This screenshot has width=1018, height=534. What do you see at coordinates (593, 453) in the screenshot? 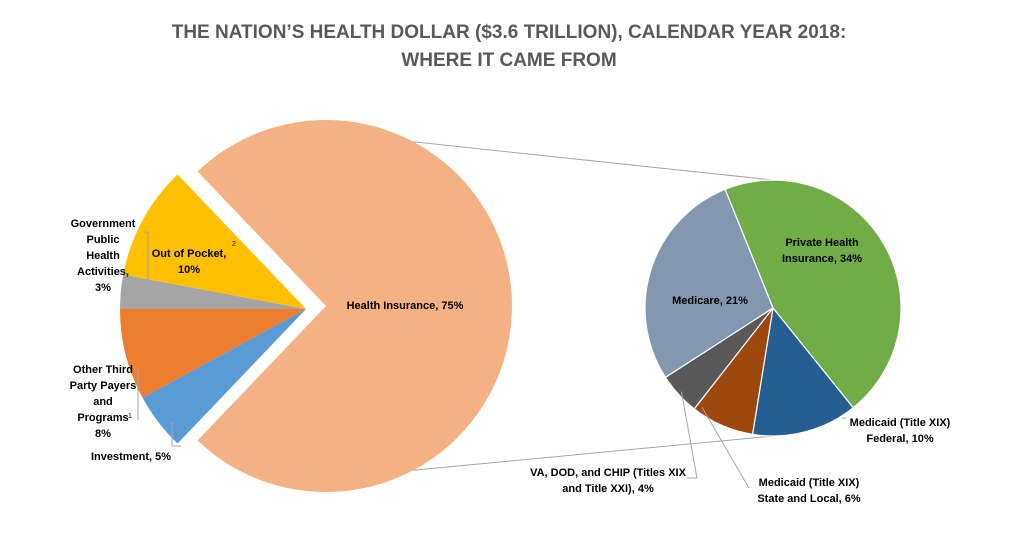
I see `connector-line-bottom` at bounding box center [593, 453].